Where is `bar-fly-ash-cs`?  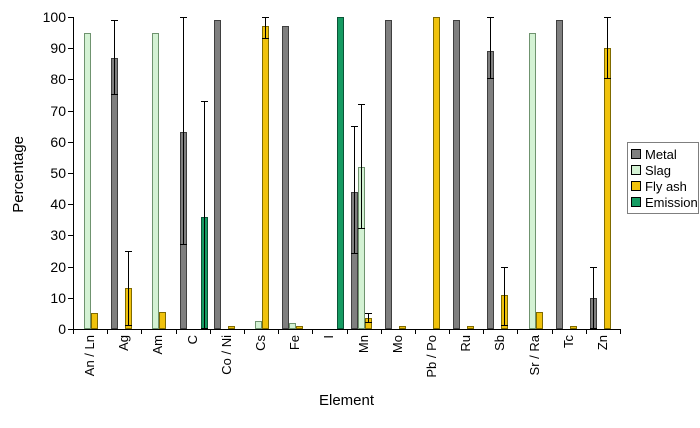 bar-fly-ash-cs is located at coordinates (266, 177).